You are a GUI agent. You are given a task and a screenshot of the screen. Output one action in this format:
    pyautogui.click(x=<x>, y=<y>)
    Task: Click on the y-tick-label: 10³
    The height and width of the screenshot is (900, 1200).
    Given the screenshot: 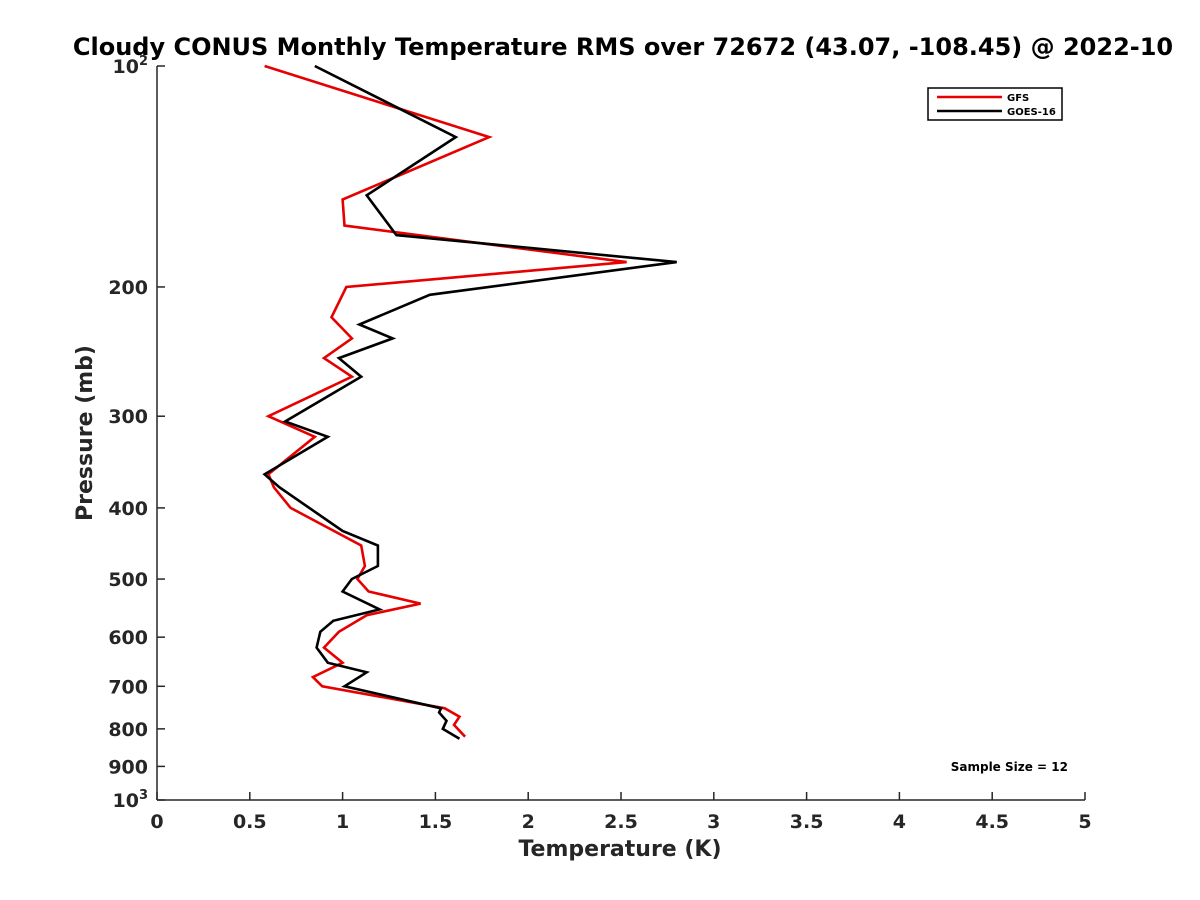 What is the action you would take?
    pyautogui.click(x=131, y=800)
    